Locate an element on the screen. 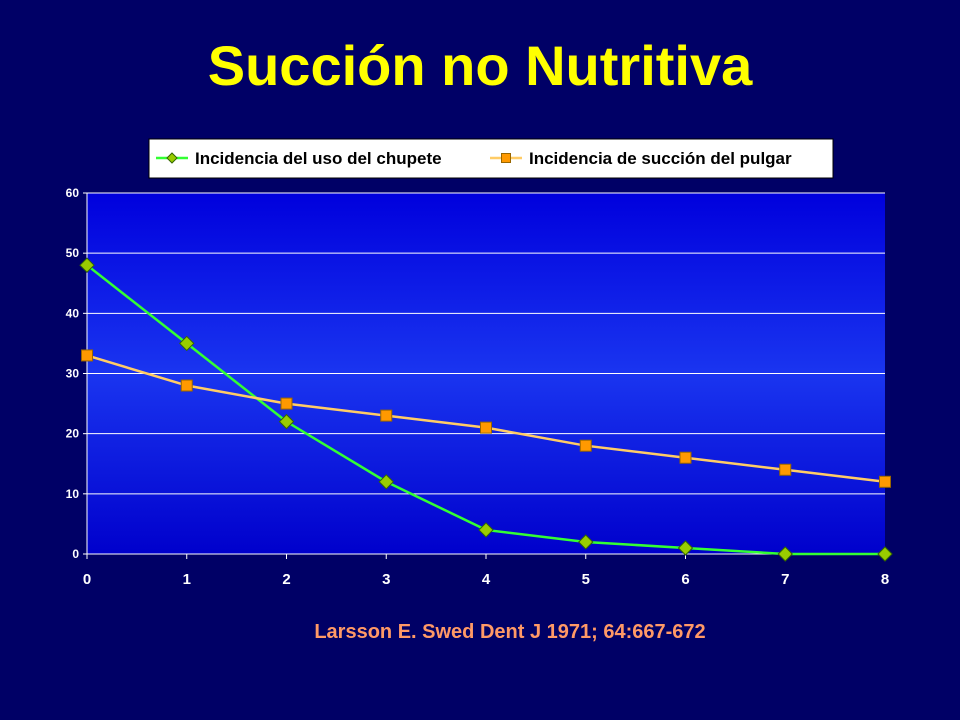  x-tick-label: 1 is located at coordinates (187, 579).